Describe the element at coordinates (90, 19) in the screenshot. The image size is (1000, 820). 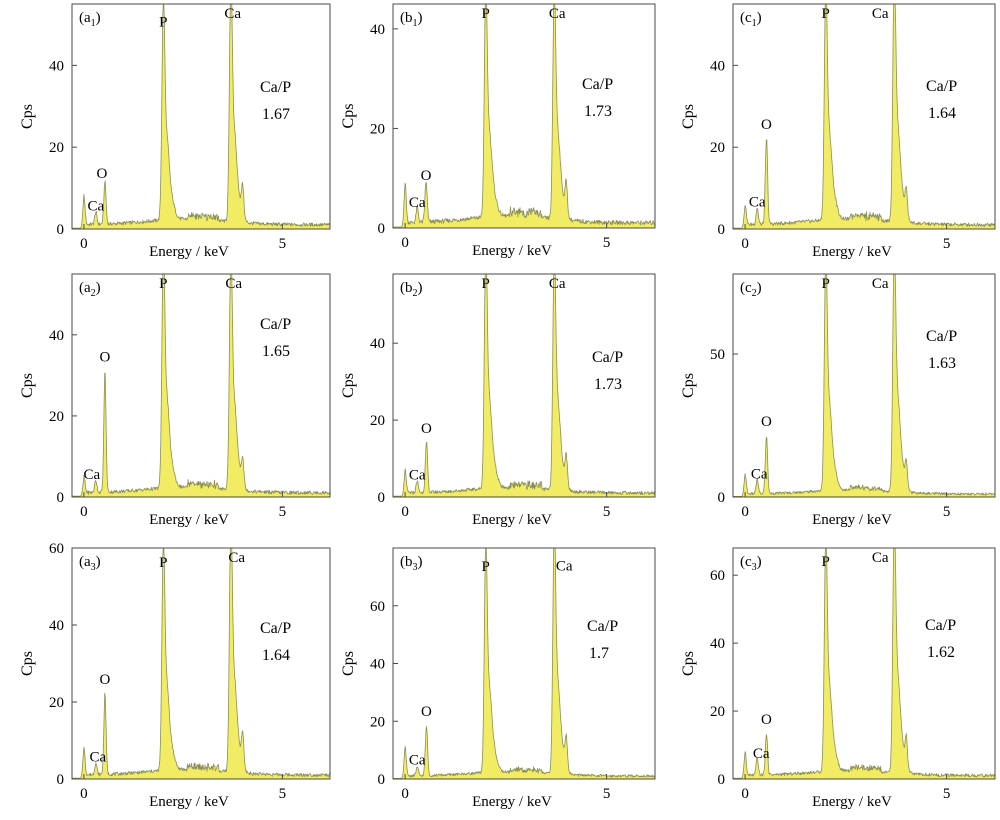
I see `panel-label: (a1)` at that location.